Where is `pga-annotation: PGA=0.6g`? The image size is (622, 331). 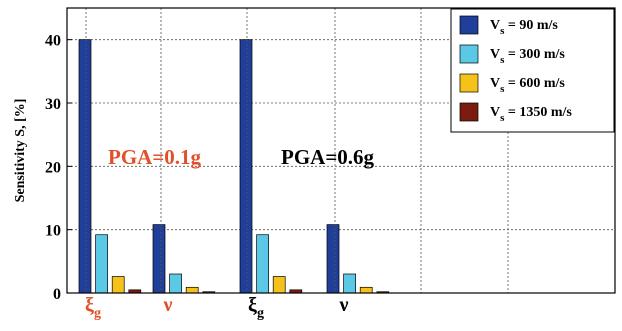
pga-annotation: PGA=0.6g is located at coordinates (328, 157).